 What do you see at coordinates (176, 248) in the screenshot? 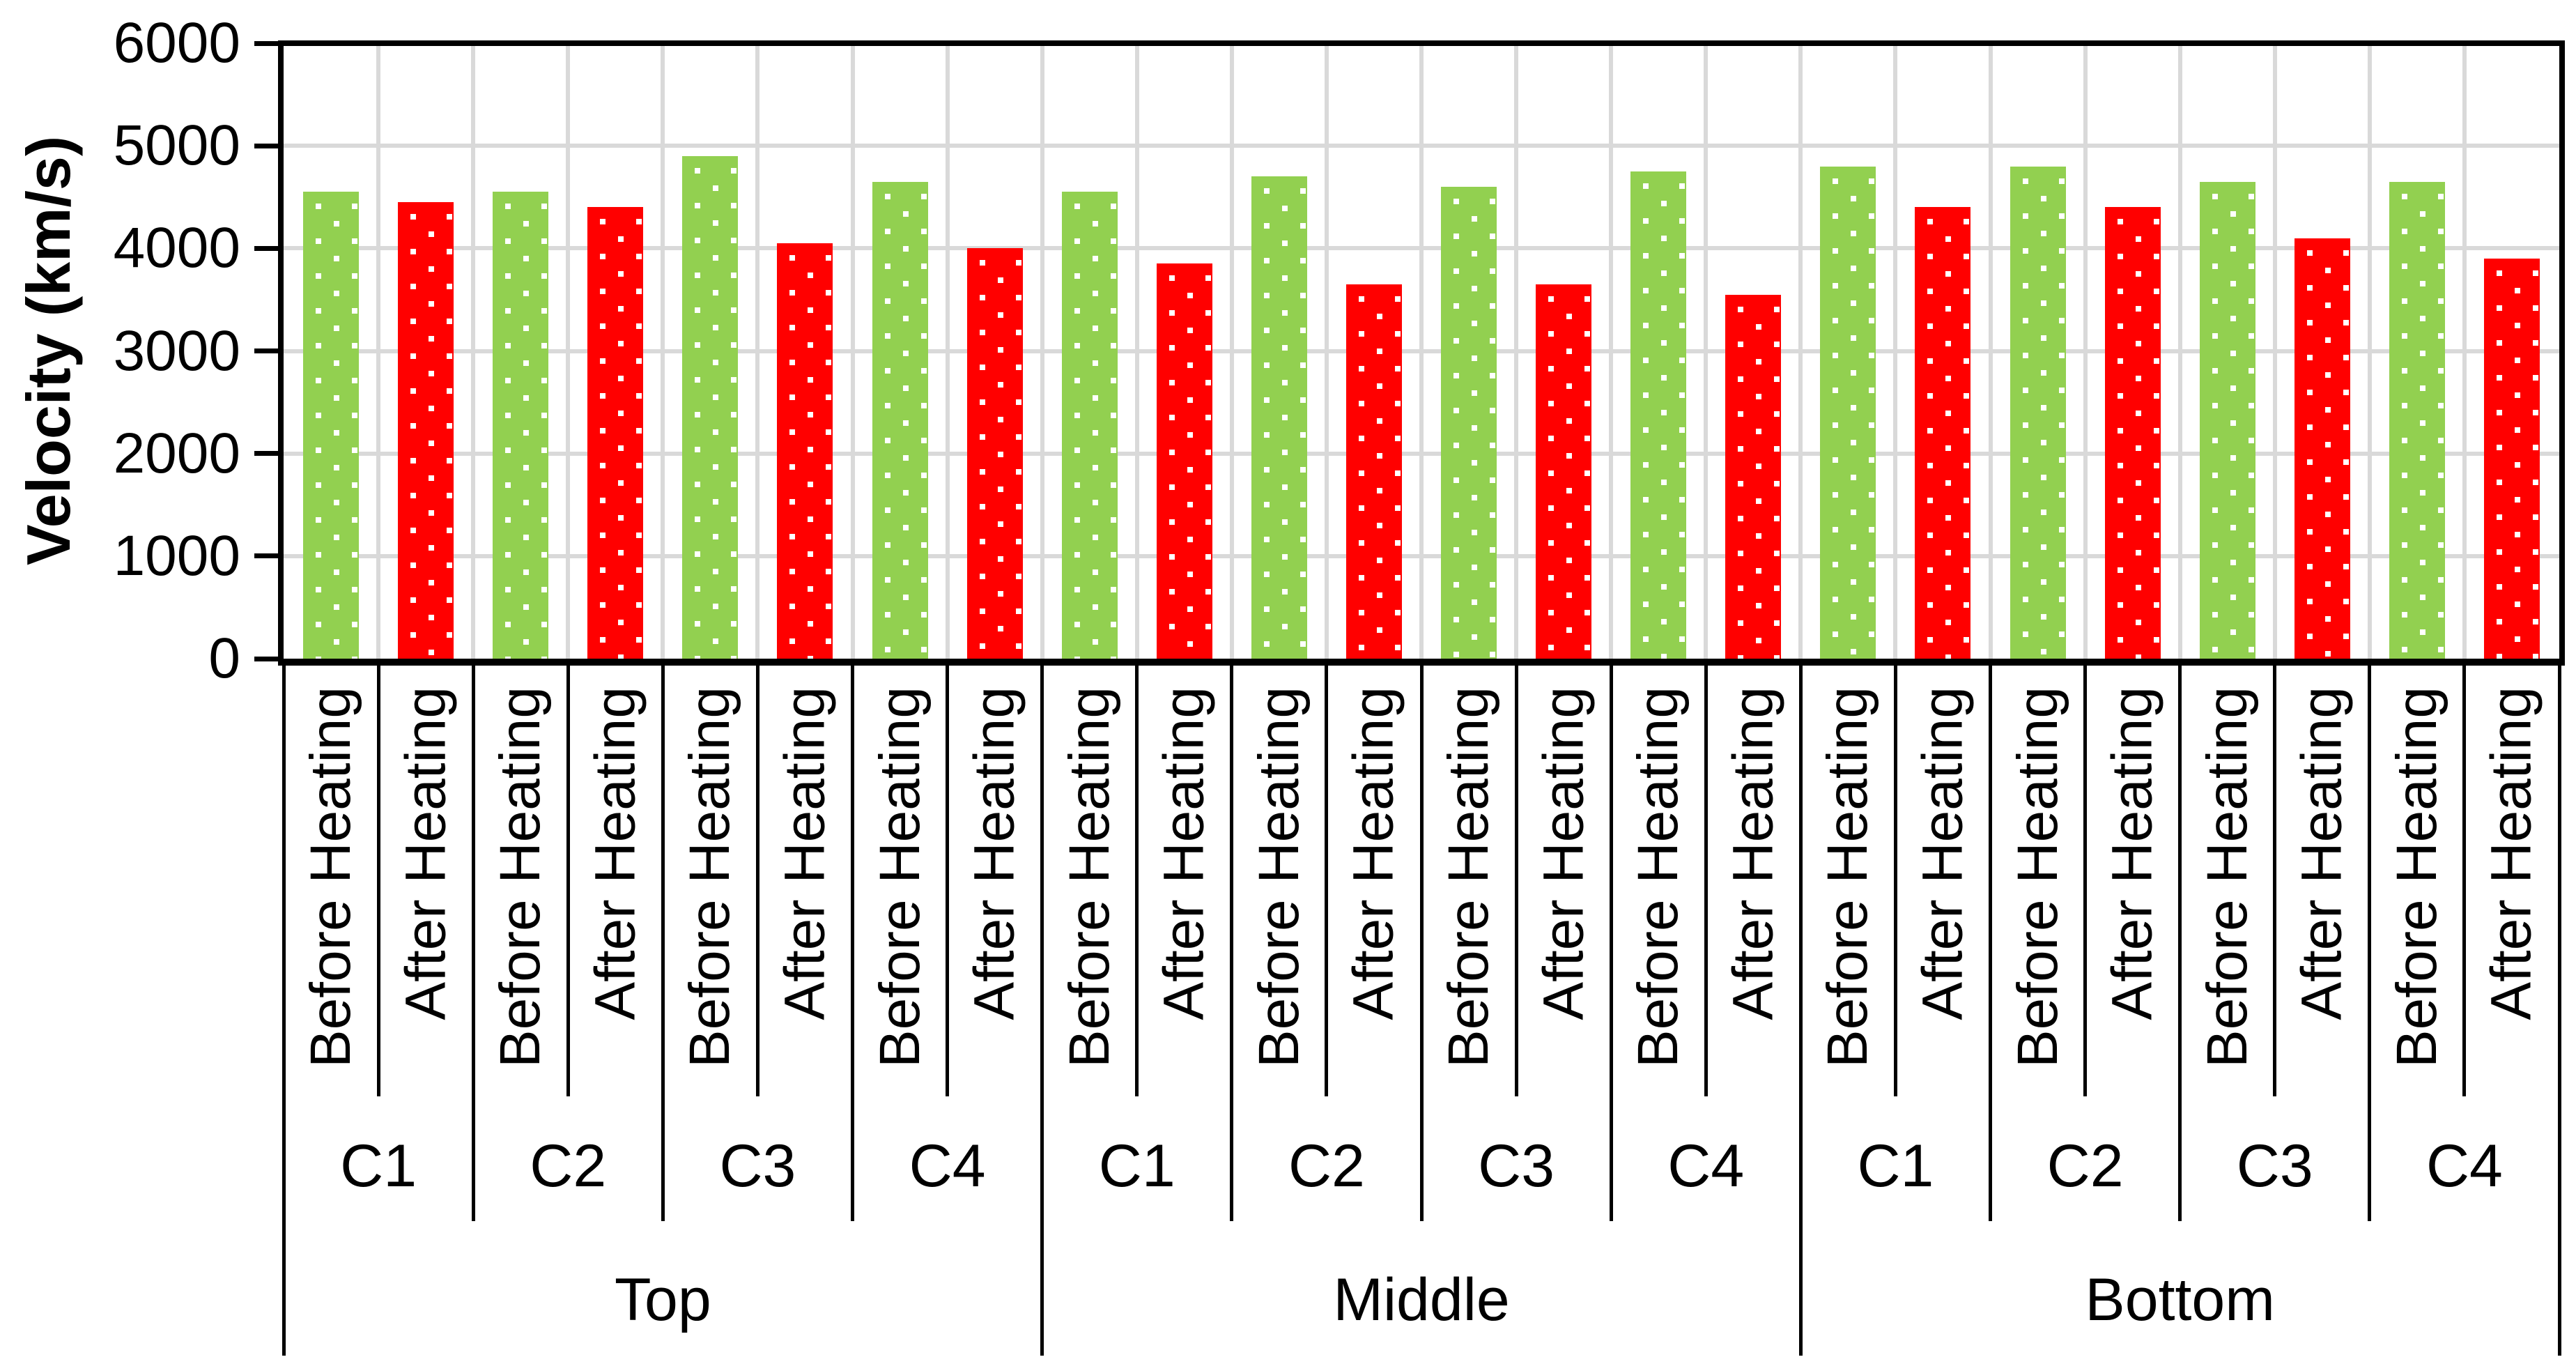
I see `y-tick-label: 4000` at bounding box center [176, 248].